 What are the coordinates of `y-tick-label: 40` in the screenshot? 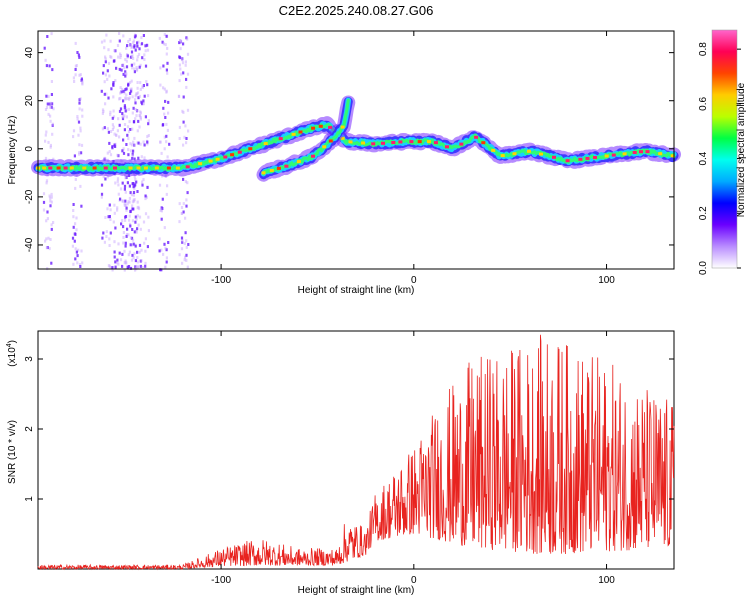 It's located at (29, 53).